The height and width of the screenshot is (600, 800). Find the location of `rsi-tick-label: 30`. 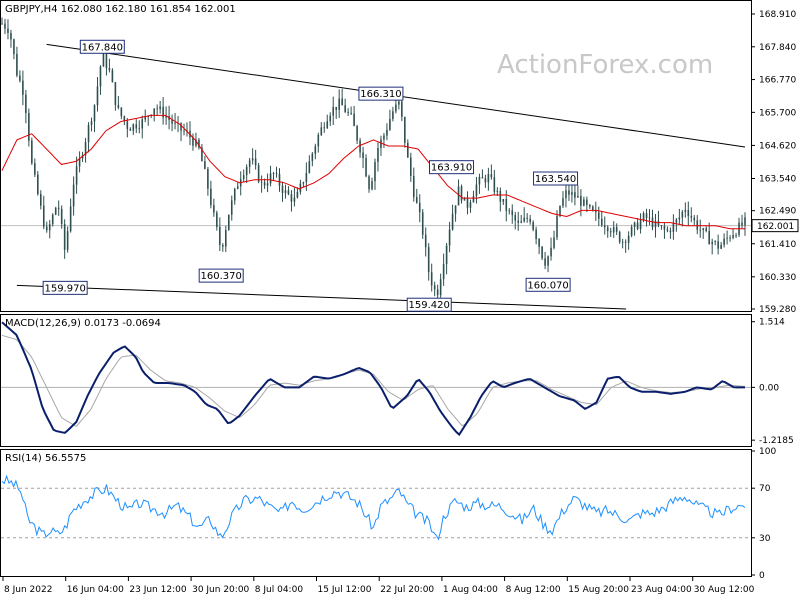

rsi-tick-label: 30 is located at coordinates (765, 539).